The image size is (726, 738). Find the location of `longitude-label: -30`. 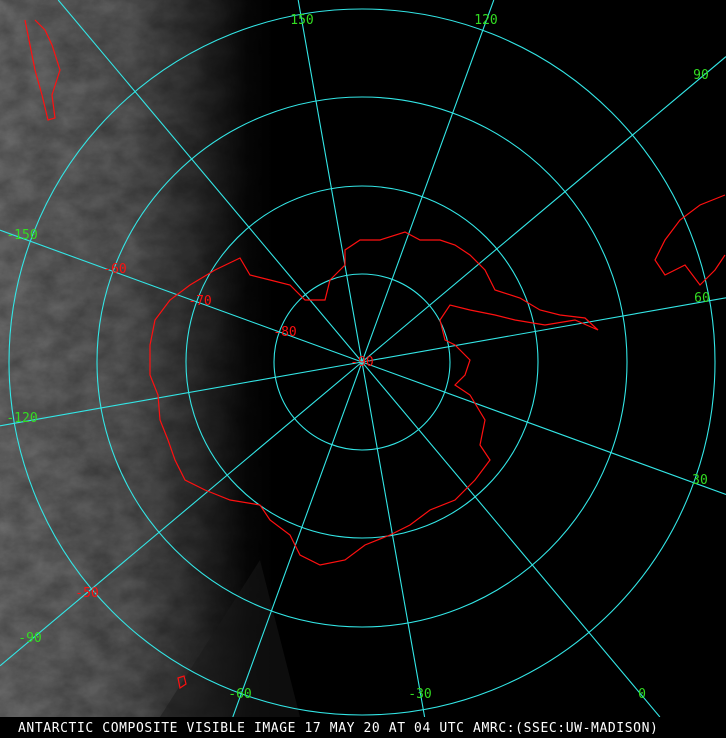

longitude-label: -30 is located at coordinates (419, 694).